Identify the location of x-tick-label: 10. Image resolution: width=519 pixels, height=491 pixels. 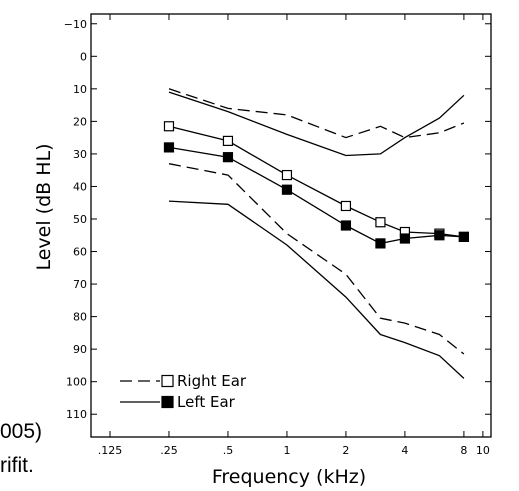
(483, 450).